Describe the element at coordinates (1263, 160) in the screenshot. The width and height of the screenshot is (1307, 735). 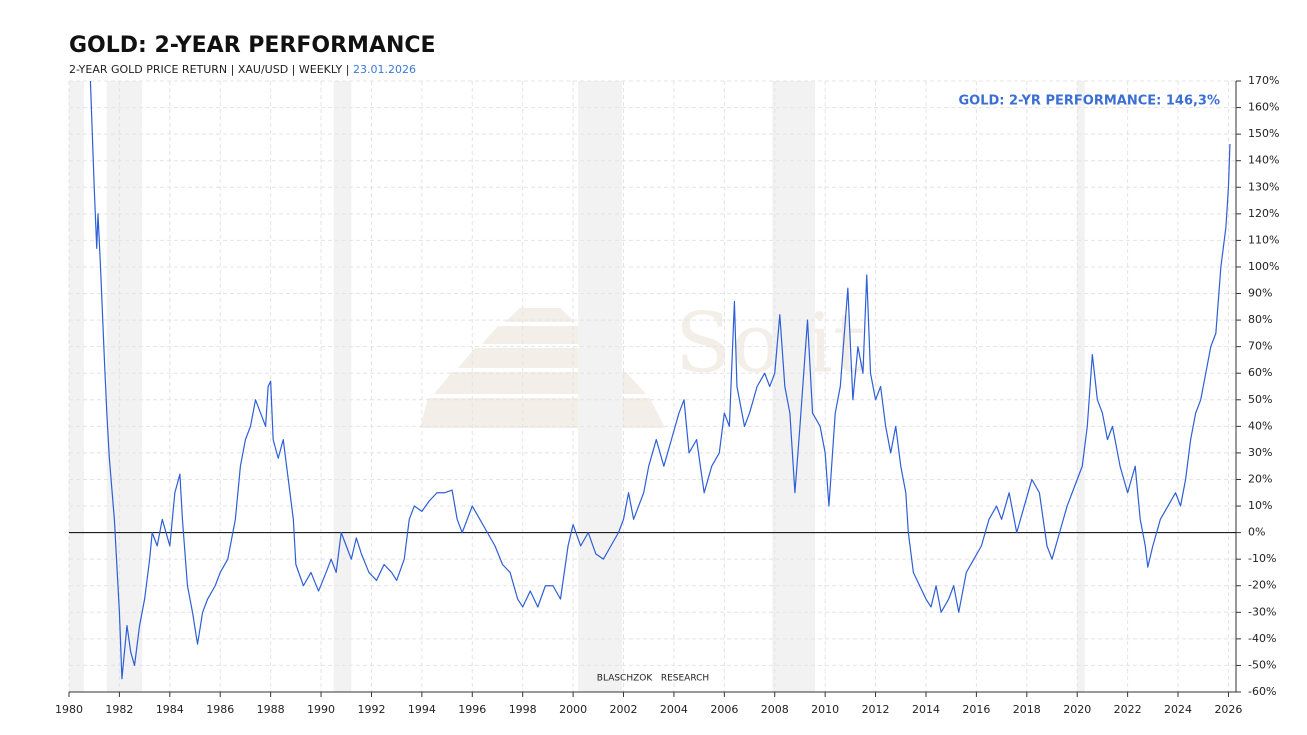
I see `y-tick-label: 140%` at that location.